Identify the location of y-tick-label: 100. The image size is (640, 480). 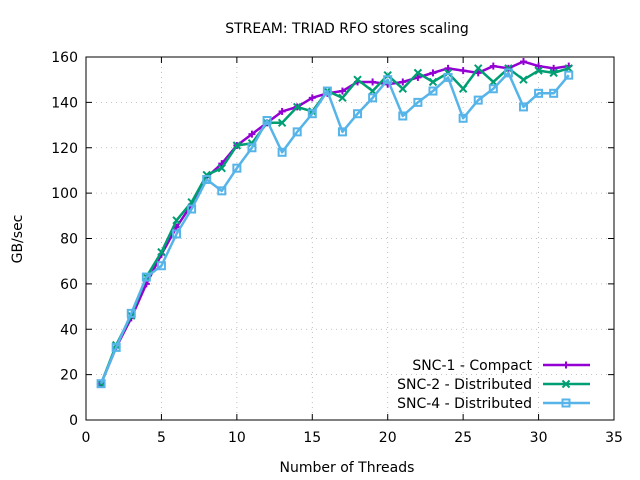
(64, 194).